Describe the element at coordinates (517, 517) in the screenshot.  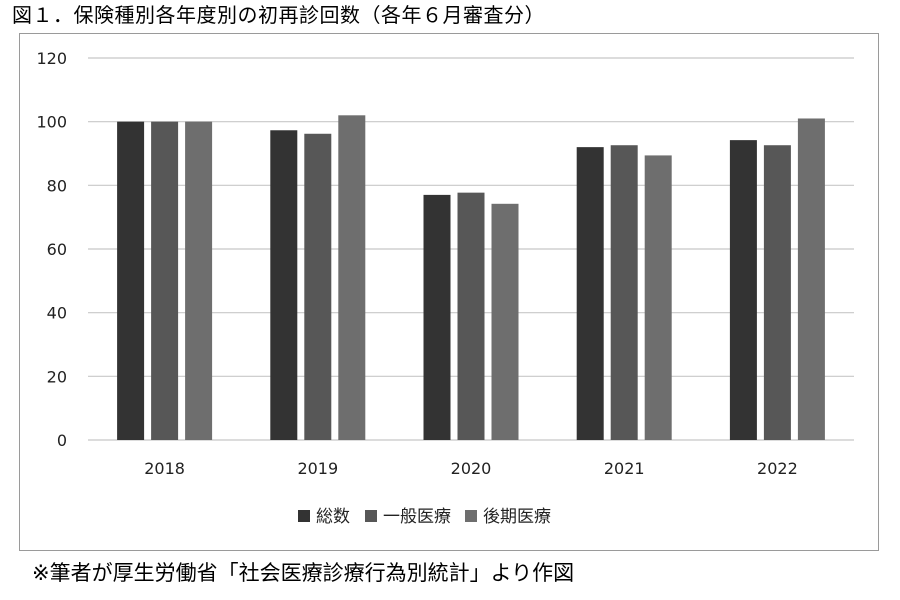
I see `legend-label: 後期医療` at that location.